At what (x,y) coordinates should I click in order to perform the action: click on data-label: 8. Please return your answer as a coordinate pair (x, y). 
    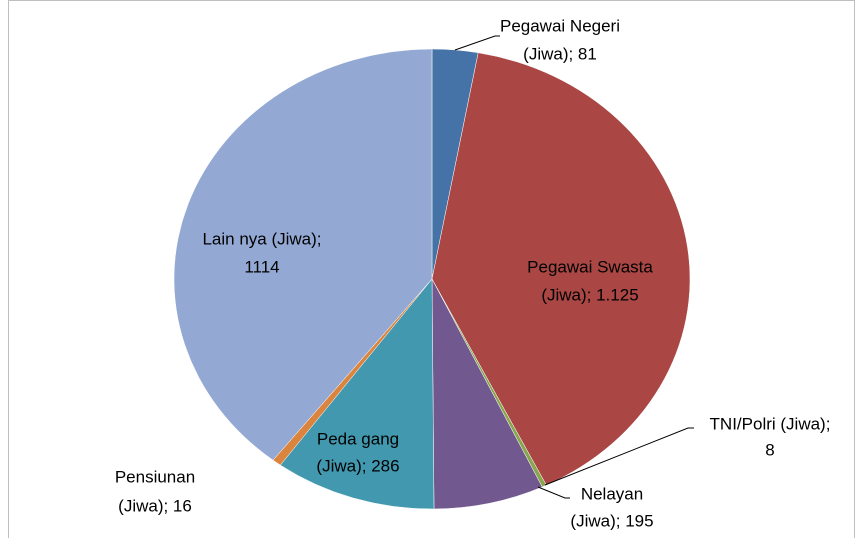
    Looking at the image, I should click on (769, 449).